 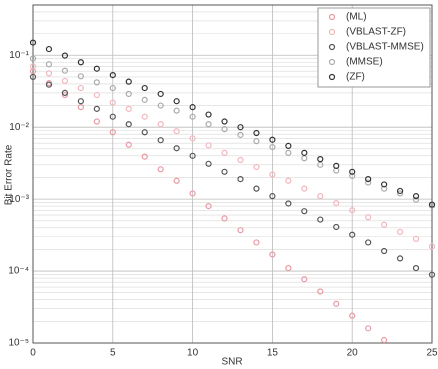 I want to click on y-tick-label: 10⁻¹, so click(x=19, y=55).